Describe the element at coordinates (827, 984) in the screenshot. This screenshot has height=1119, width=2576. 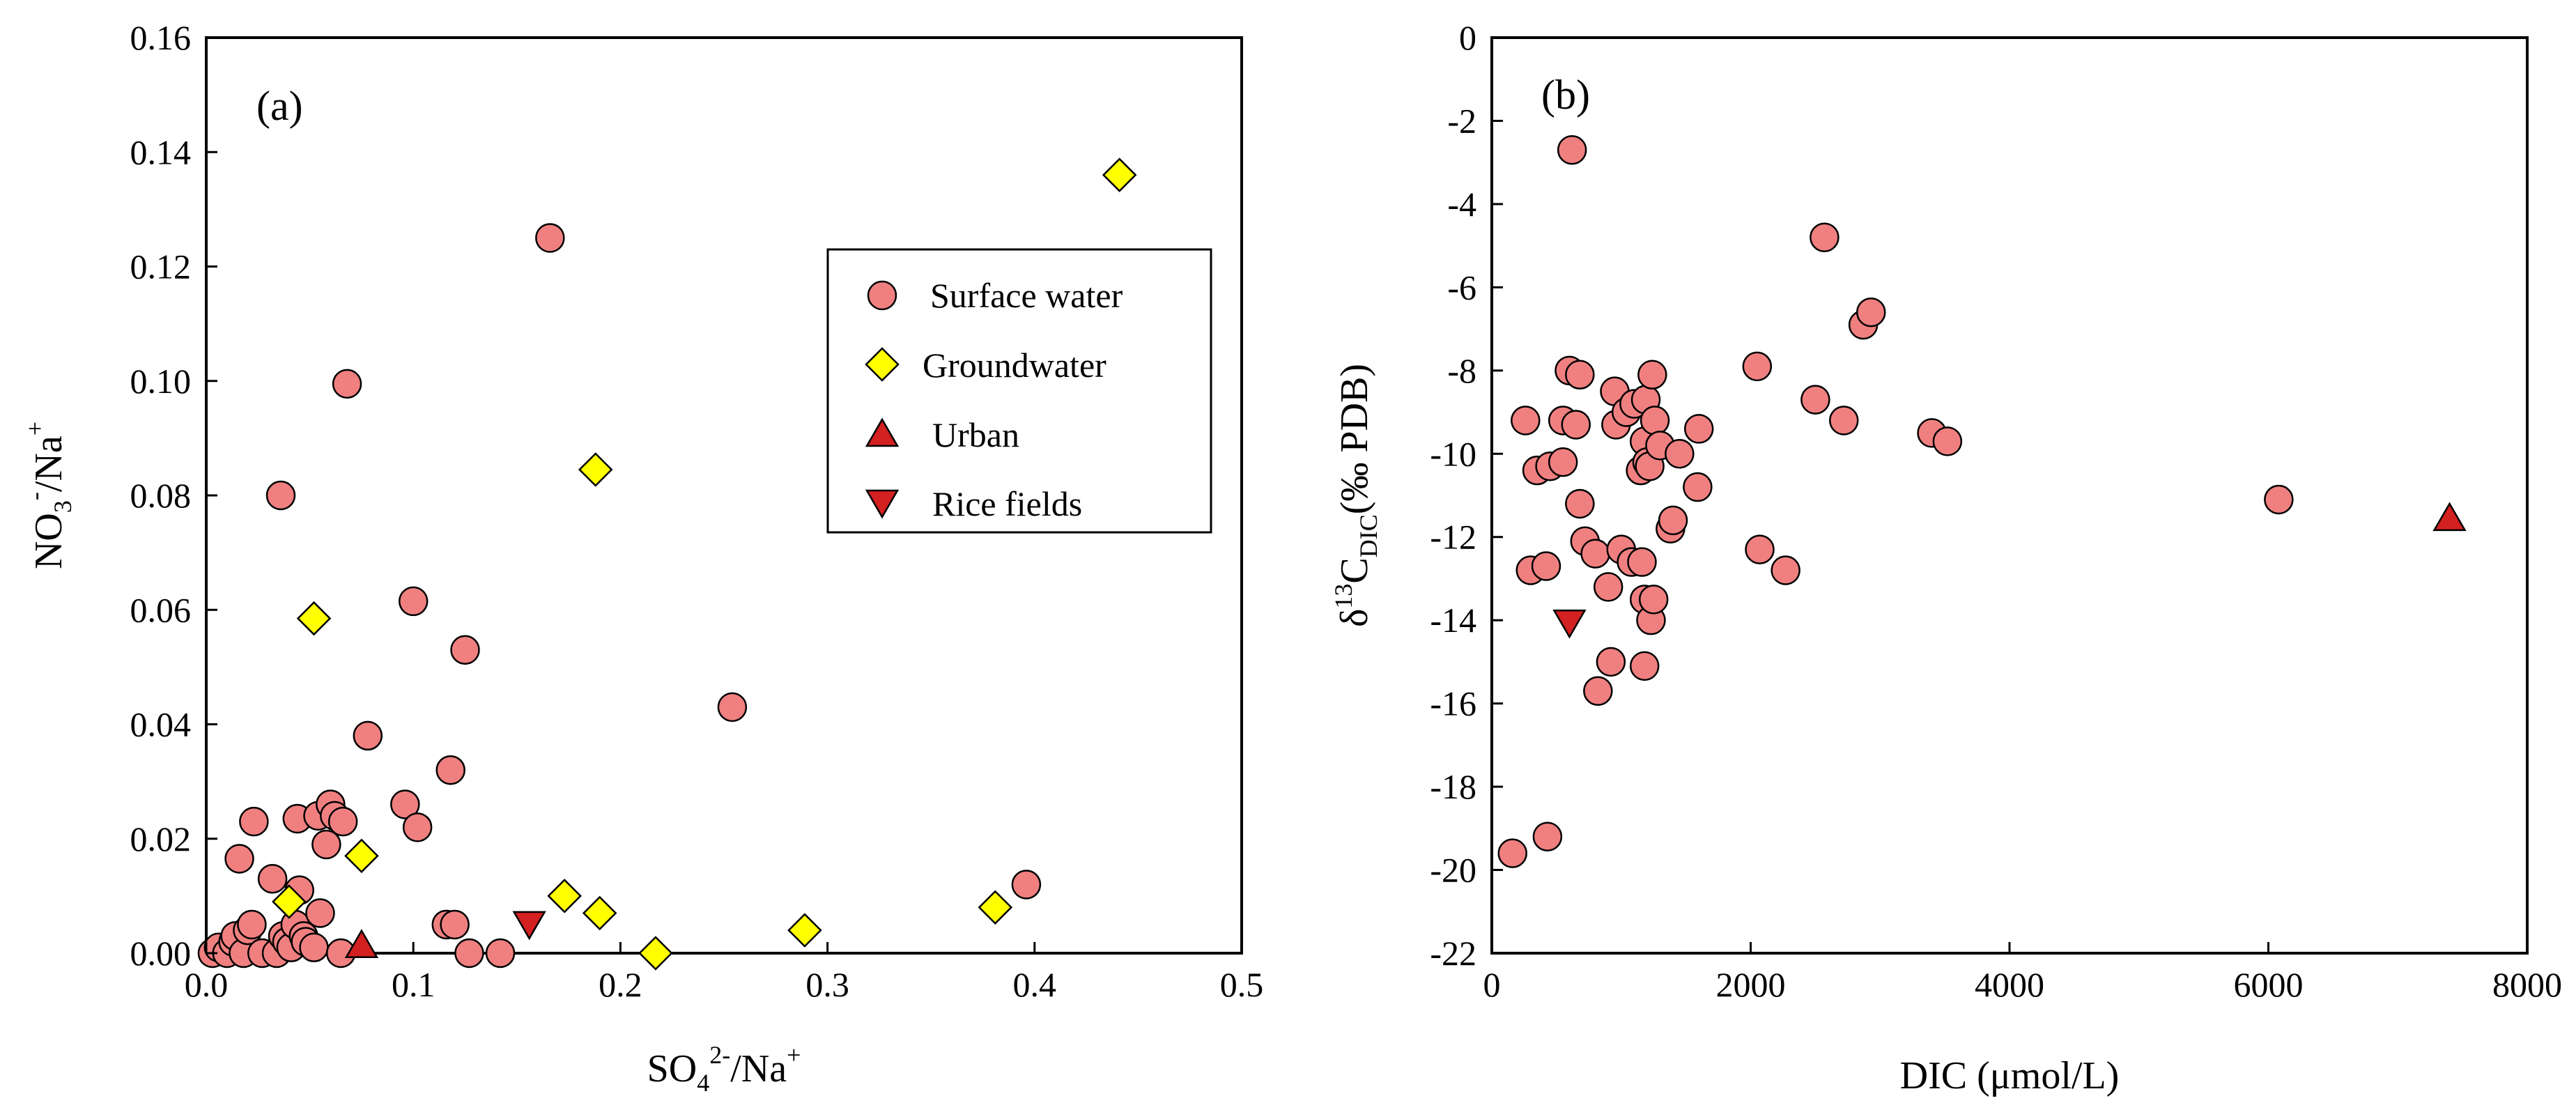
I see `x-tick-label-a: 0.3` at that location.